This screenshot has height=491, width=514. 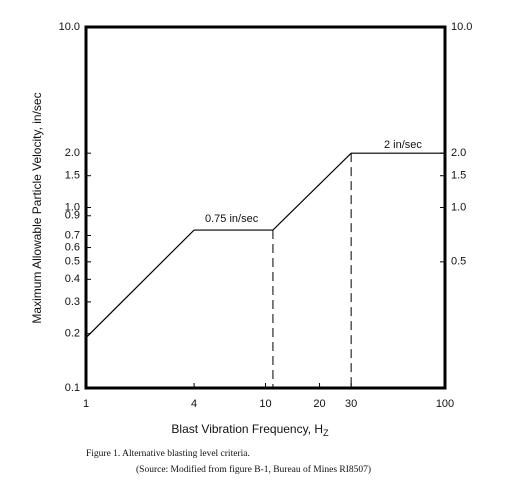 What do you see at coordinates (458, 176) in the screenshot?
I see `y2-tick-label: 1.5` at bounding box center [458, 176].